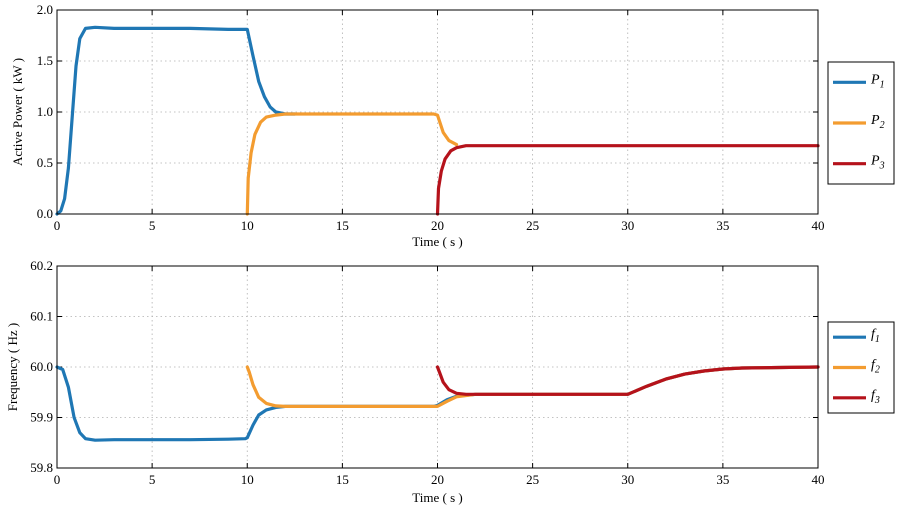 Image resolution: width=897 pixels, height=511 pixels. I want to click on legend-label-f1: f1, so click(875, 336).